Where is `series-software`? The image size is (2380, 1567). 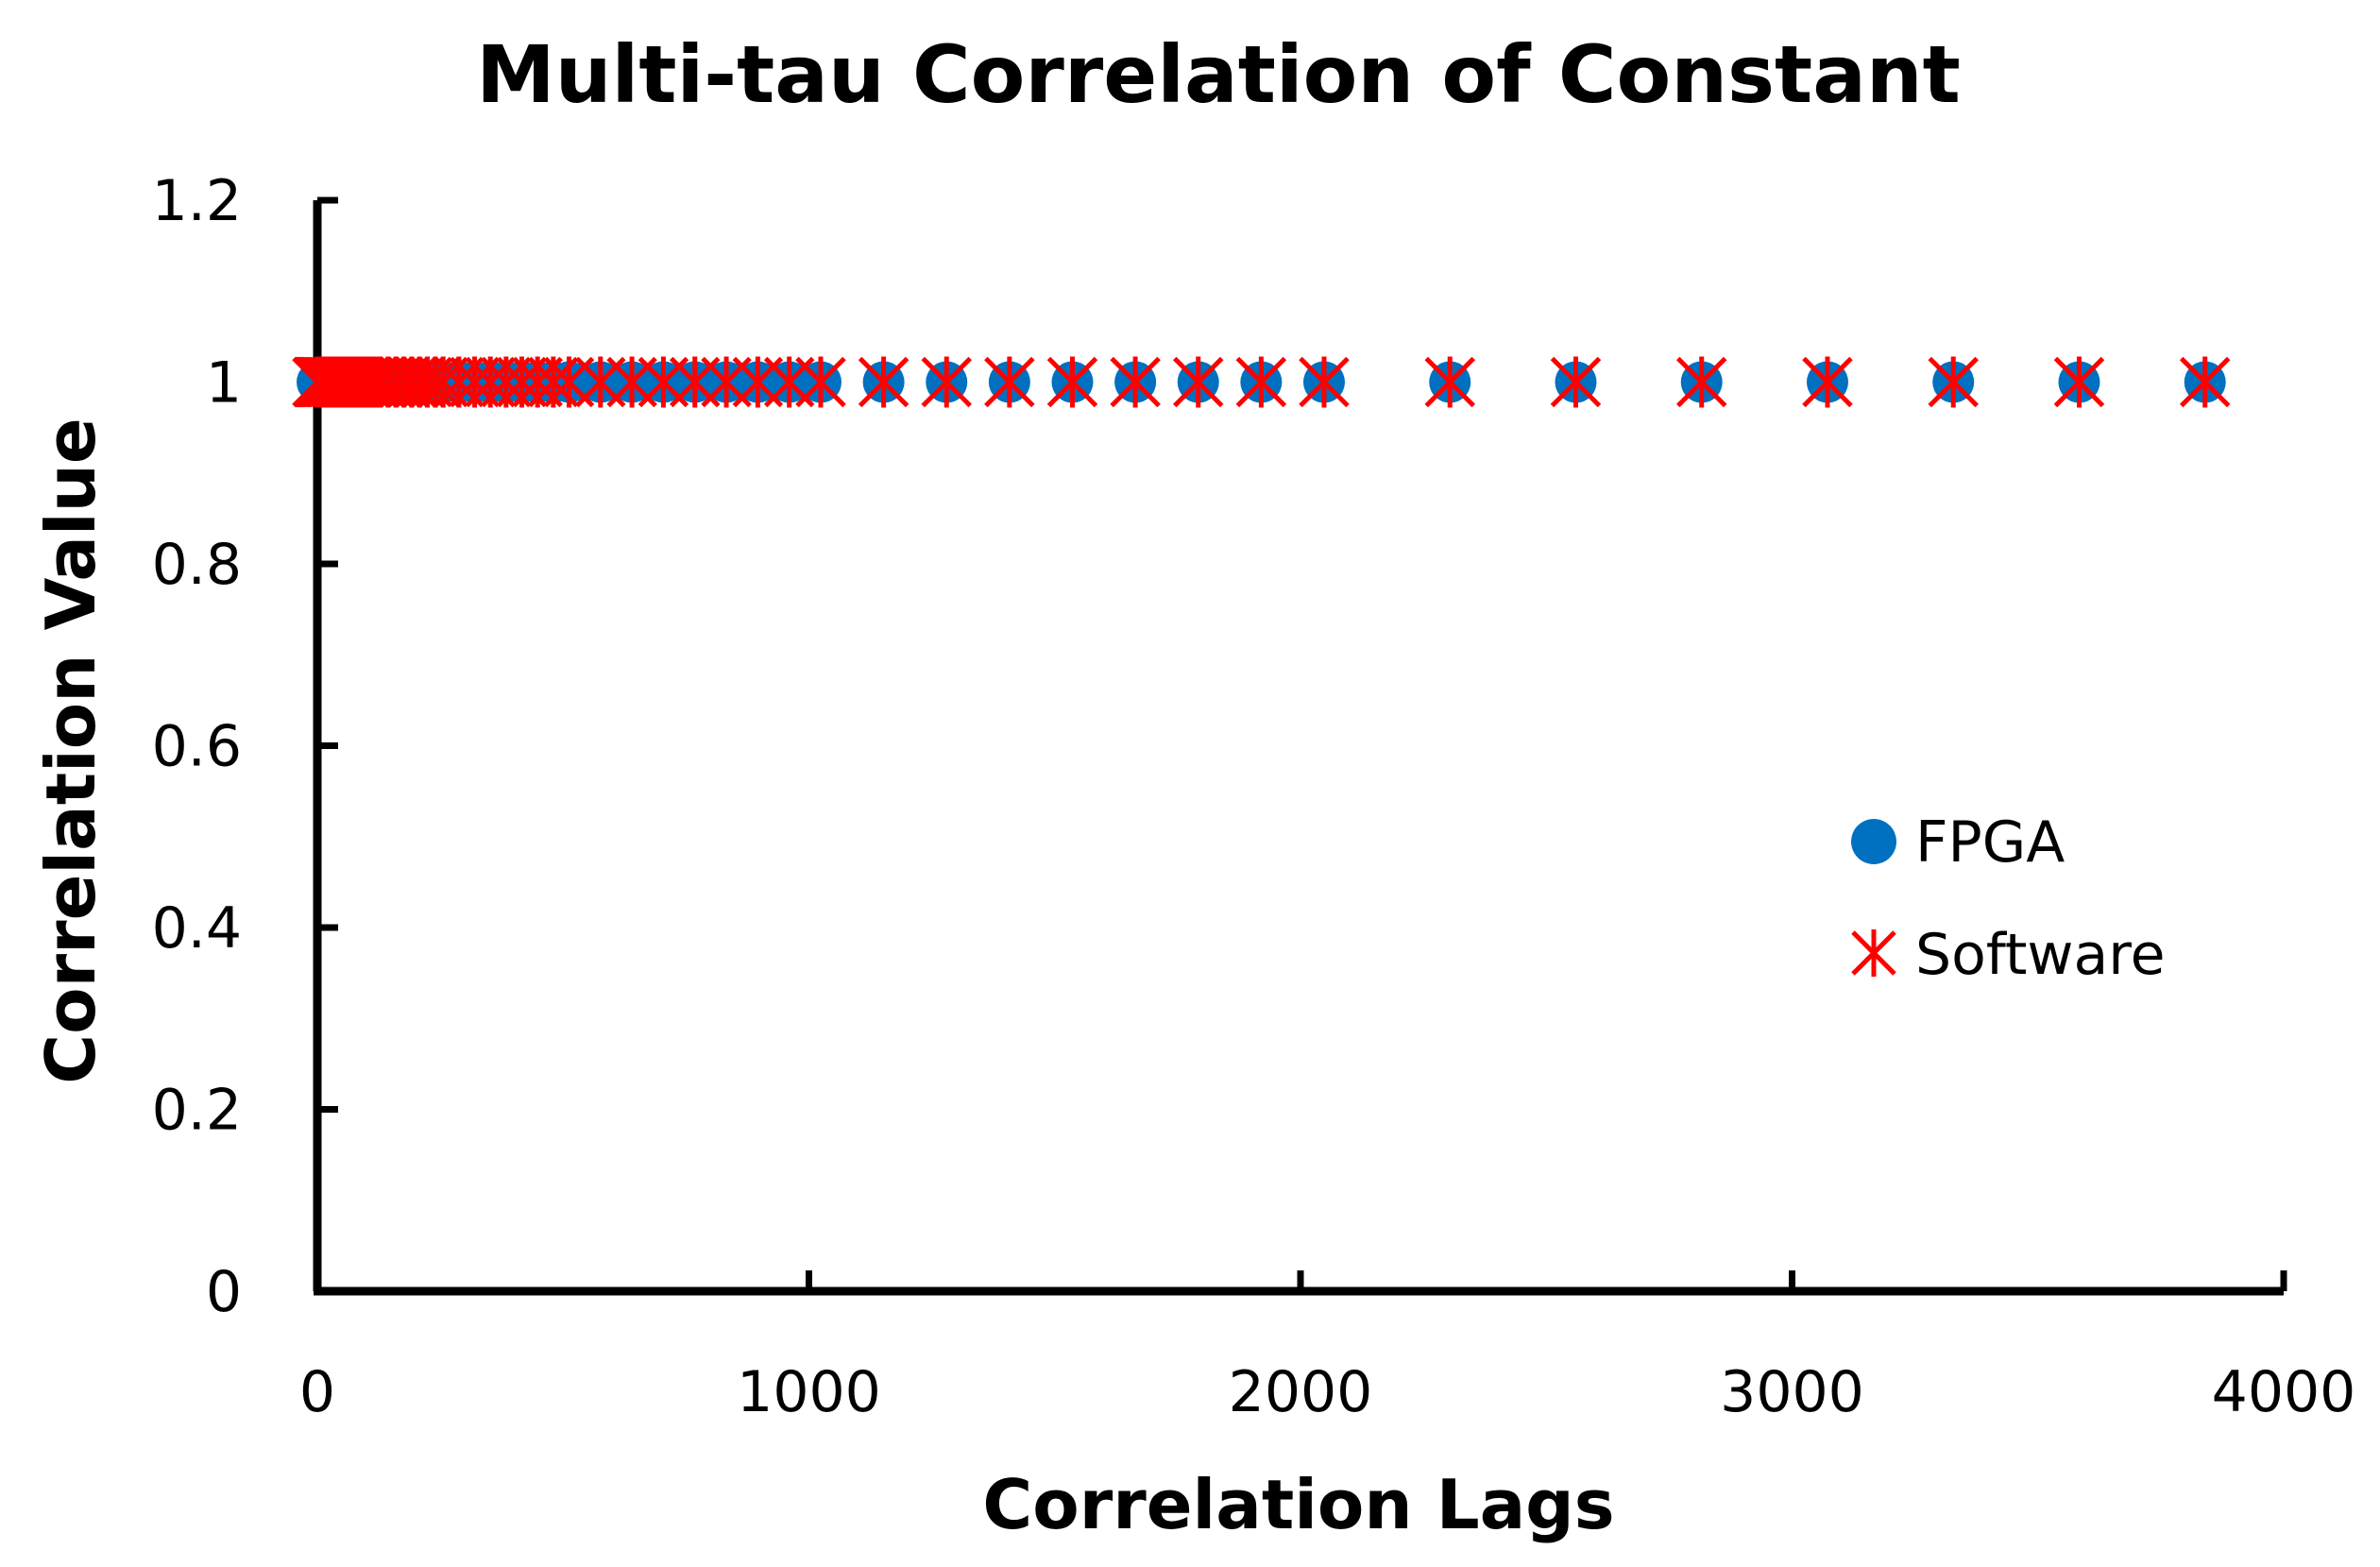
series-software is located at coordinates (1261, 382).